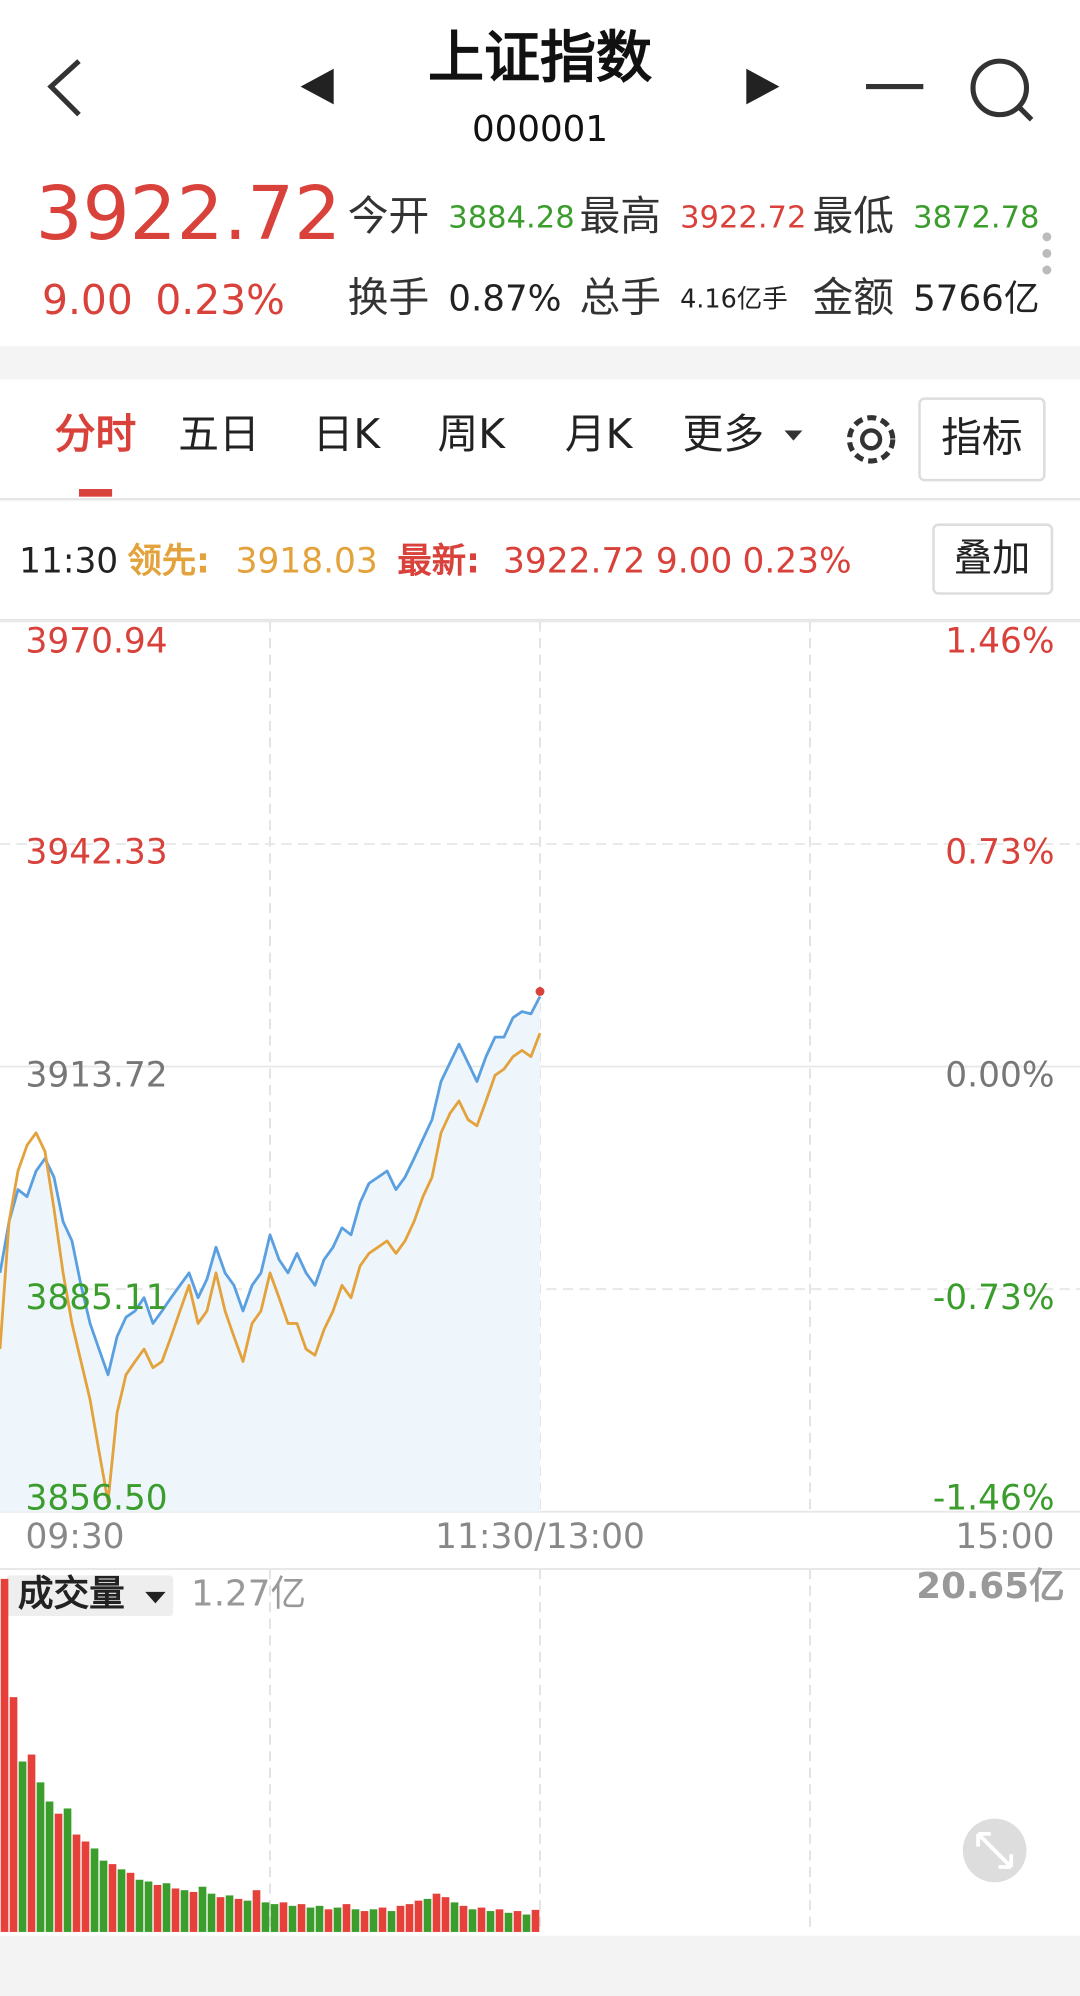 This screenshot has width=1080, height=1996. What do you see at coordinates (471, 434) in the screenshot?
I see `tab: 周K` at bounding box center [471, 434].